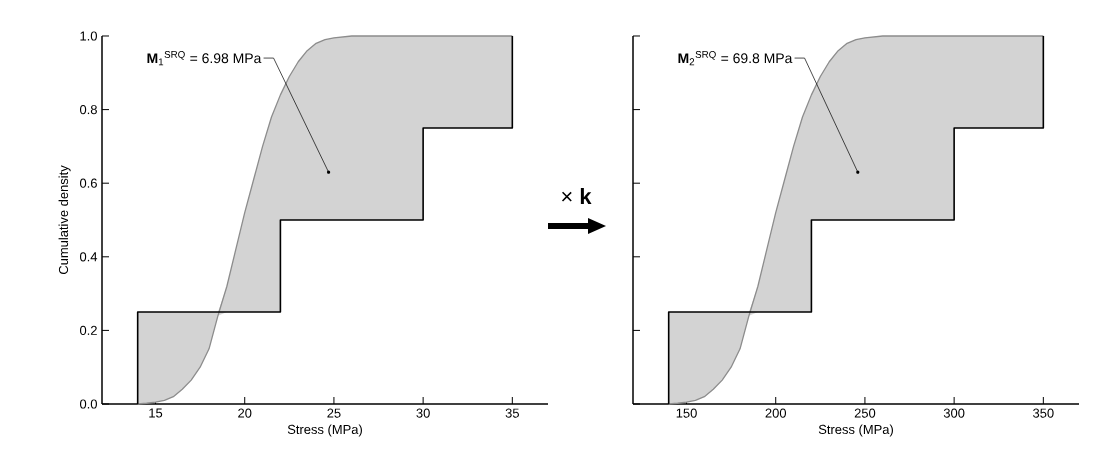 The height and width of the screenshot is (464, 1111). Describe the element at coordinates (88, 110) in the screenshot. I see `y-tick-label: 0.8` at that location.